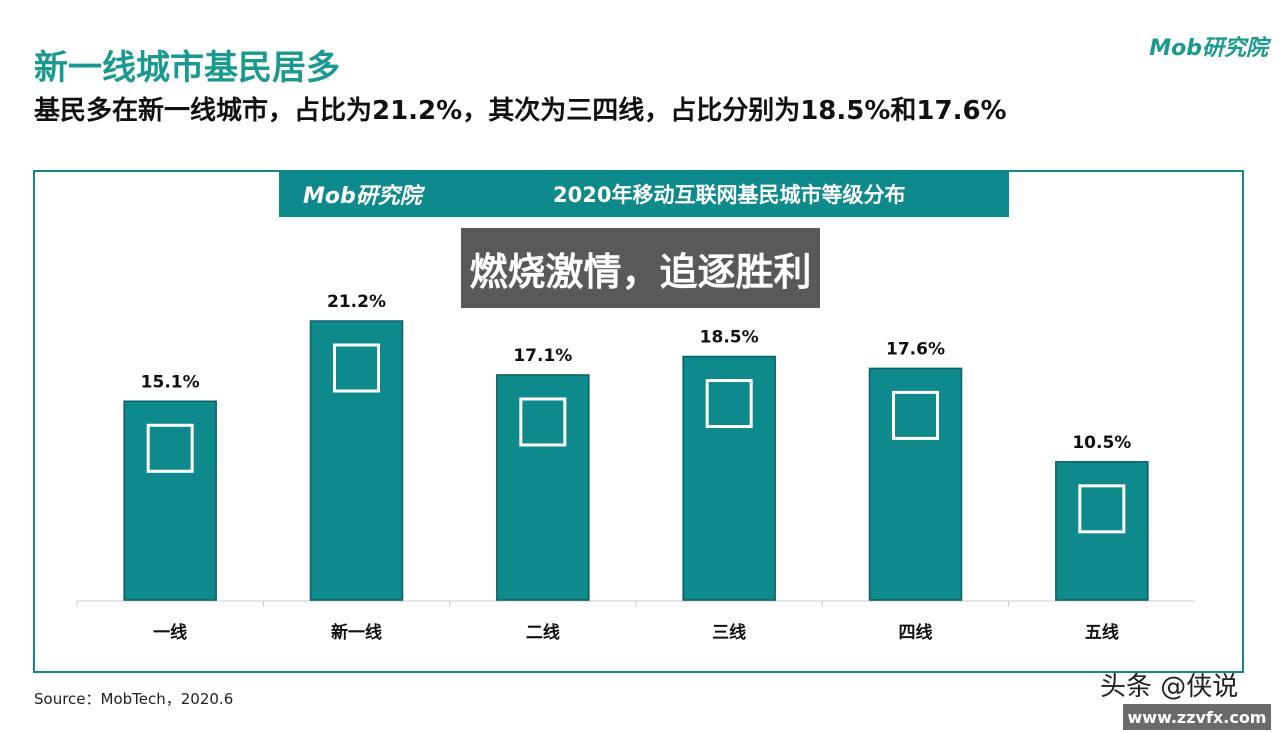 This screenshot has height=732, width=1280. Describe the element at coordinates (187, 68) in the screenshot. I see `page-title: 新一线城市基民居多` at that location.